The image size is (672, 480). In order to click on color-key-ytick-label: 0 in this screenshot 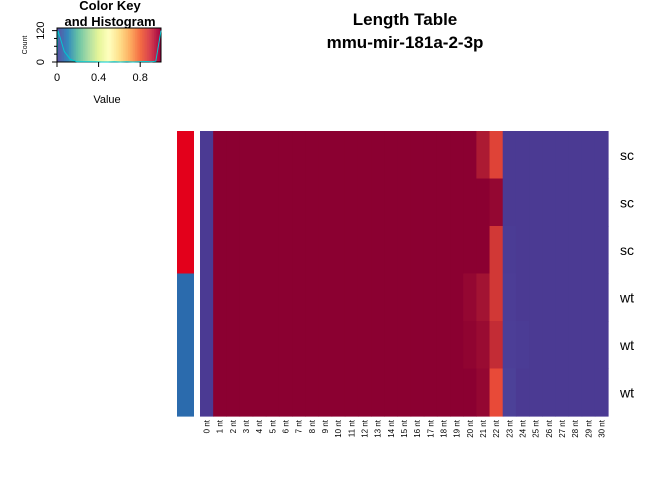, I will do `click(41, 62)`.